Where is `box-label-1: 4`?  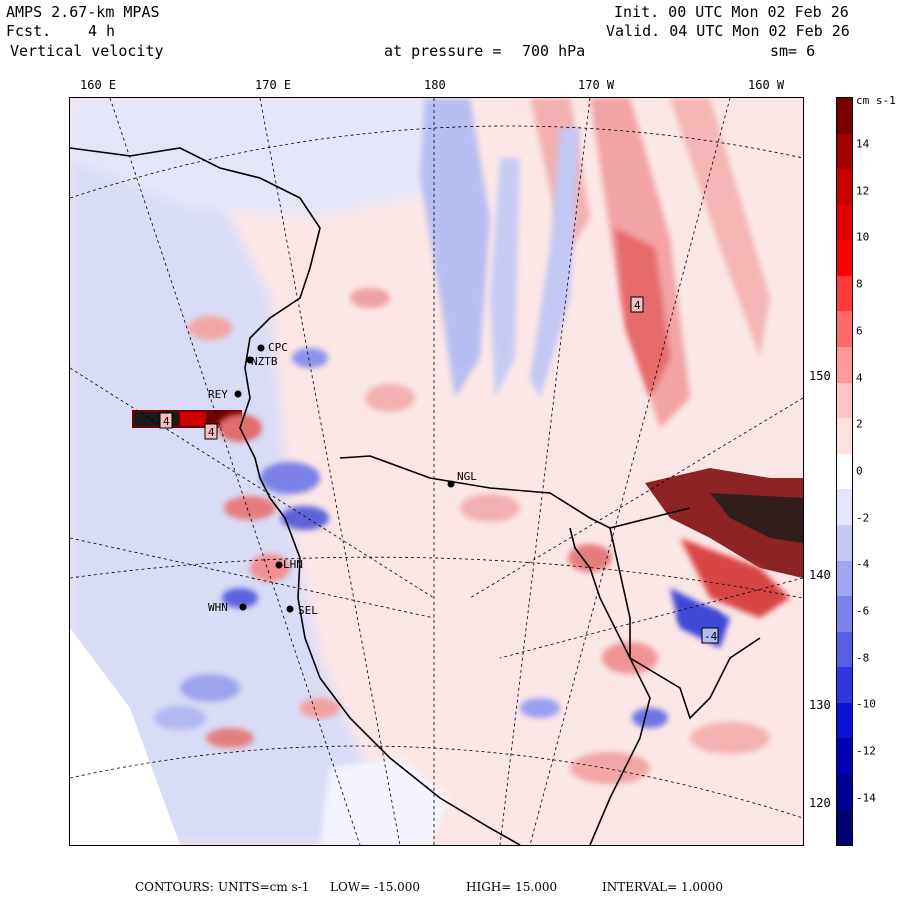
box-label-1: 4 is located at coordinates (637, 305).